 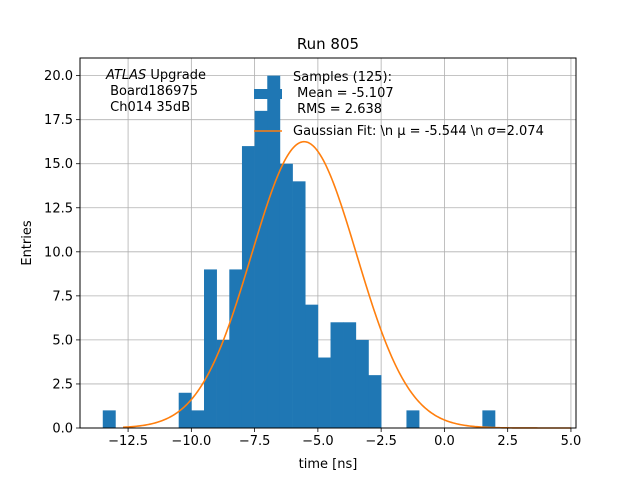 I want to click on annotation-line-1: ATLAS Upgrade, so click(x=155, y=75).